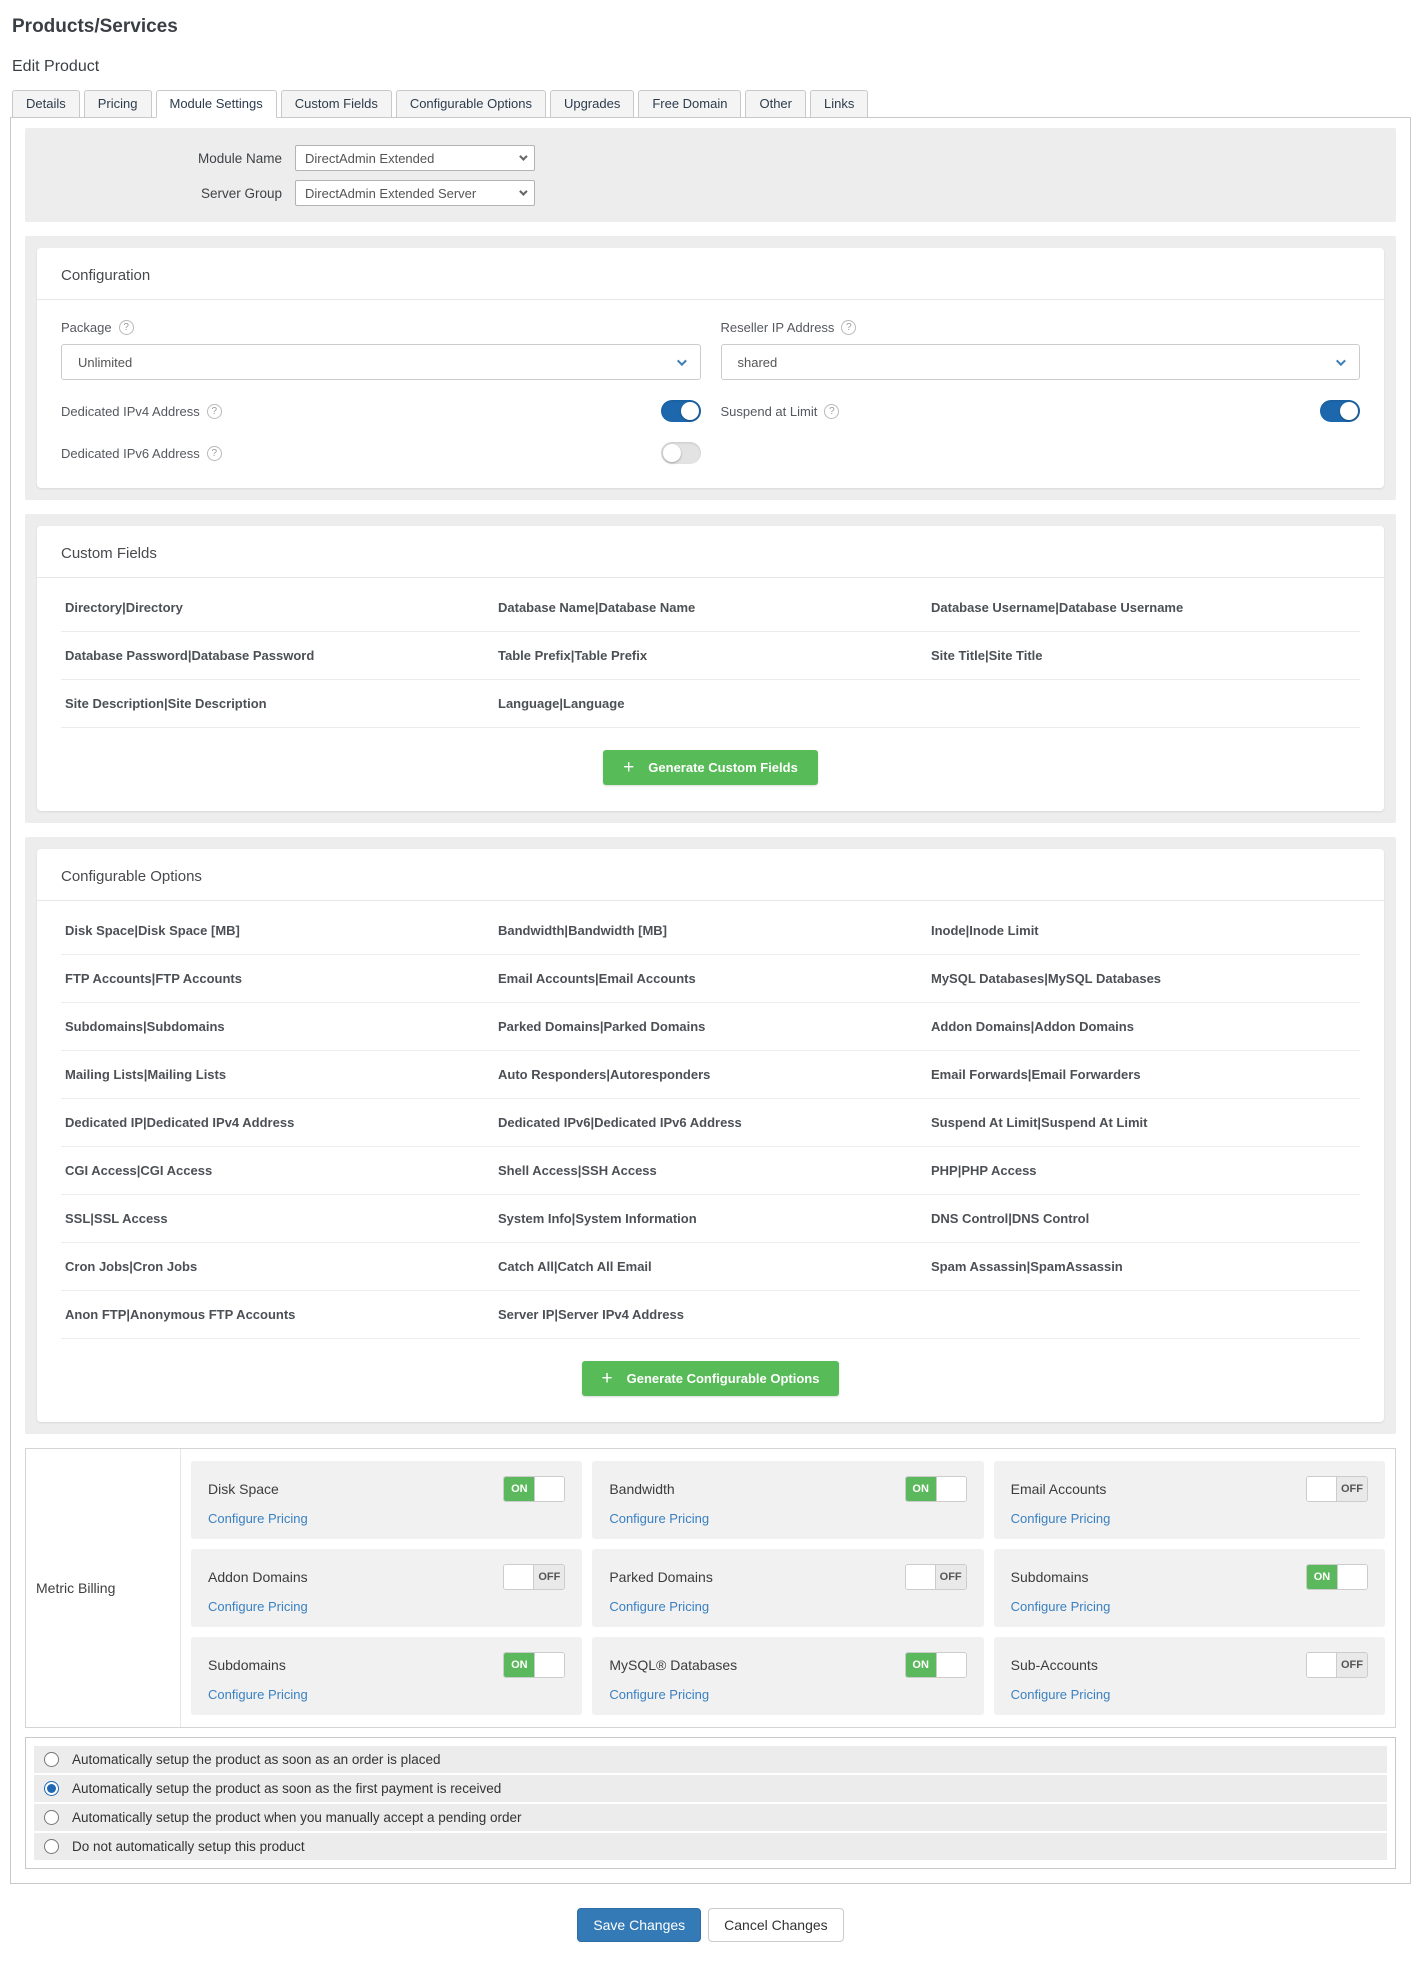  I want to click on configurable-option: Email Accounts|Email Accounts, so click(597, 978).